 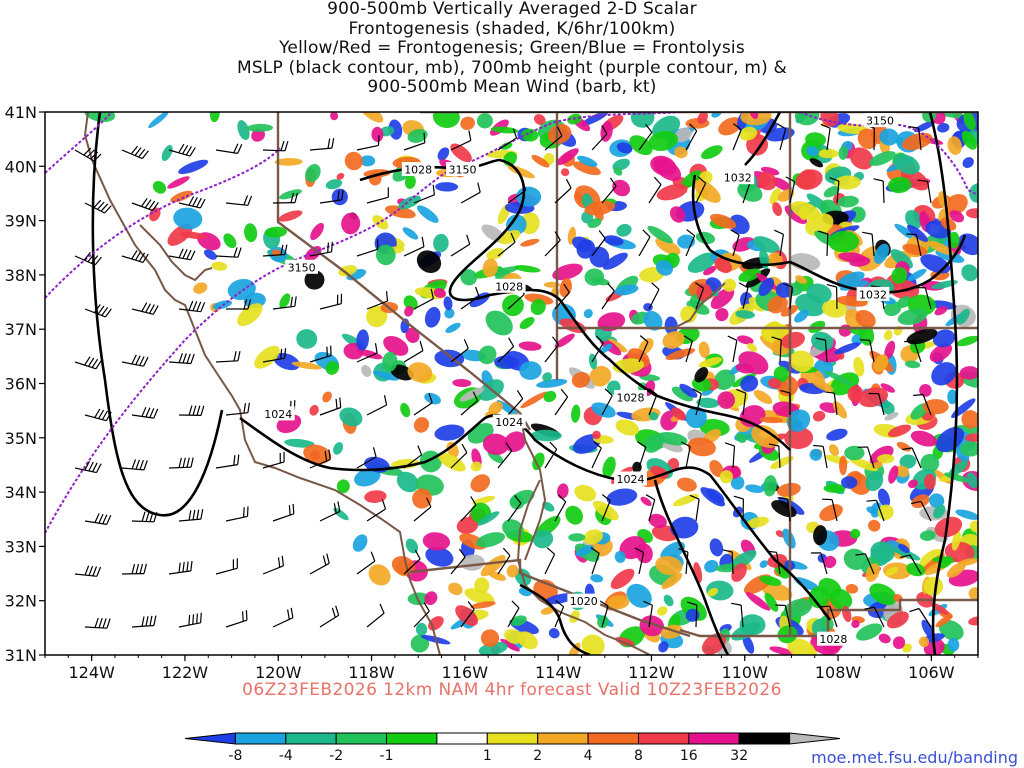 I want to click on credit-url: moe.met.fsu.edu/banding, so click(x=914, y=757).